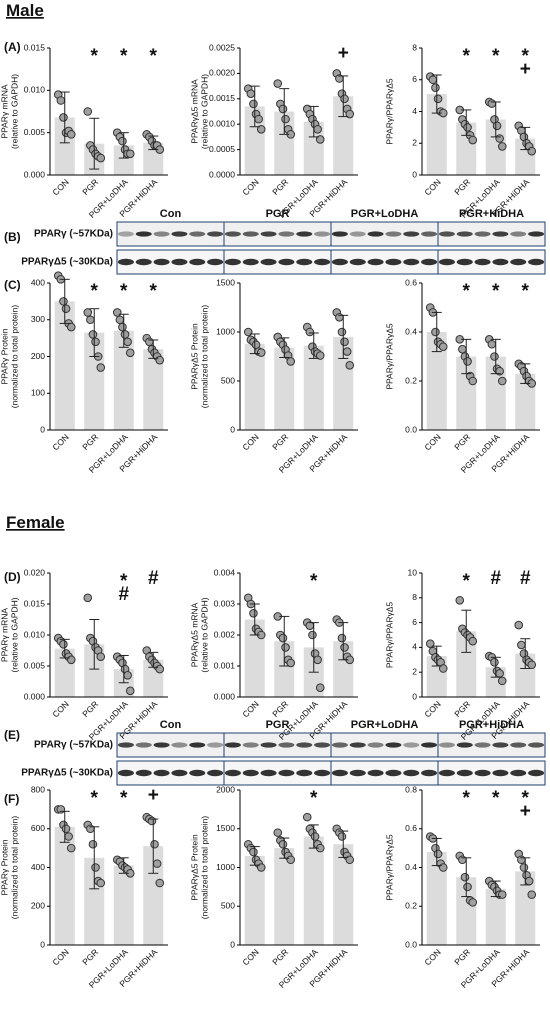 This screenshot has height=1034, width=550. I want to click on y-tick-label: 200, so click(38, 906).